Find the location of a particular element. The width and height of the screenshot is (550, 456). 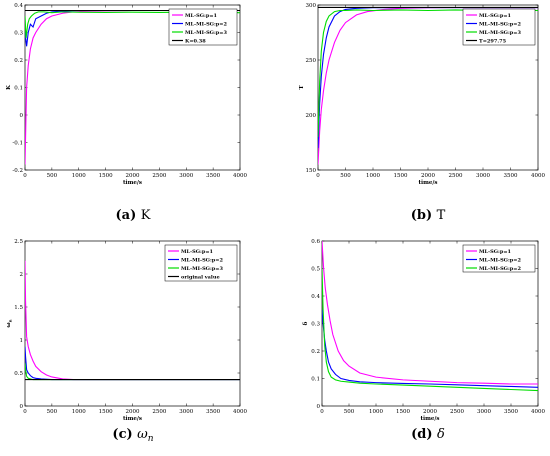

y-tick-label: 2.5 is located at coordinates (18, 242).